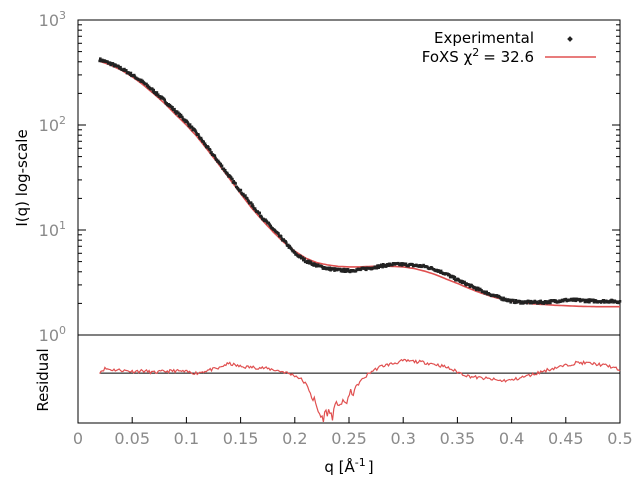 Image resolution: width=640 pixels, height=480 pixels. Describe the element at coordinates (484, 38) in the screenshot. I see `legend-label-experimental: Experimental` at that location.